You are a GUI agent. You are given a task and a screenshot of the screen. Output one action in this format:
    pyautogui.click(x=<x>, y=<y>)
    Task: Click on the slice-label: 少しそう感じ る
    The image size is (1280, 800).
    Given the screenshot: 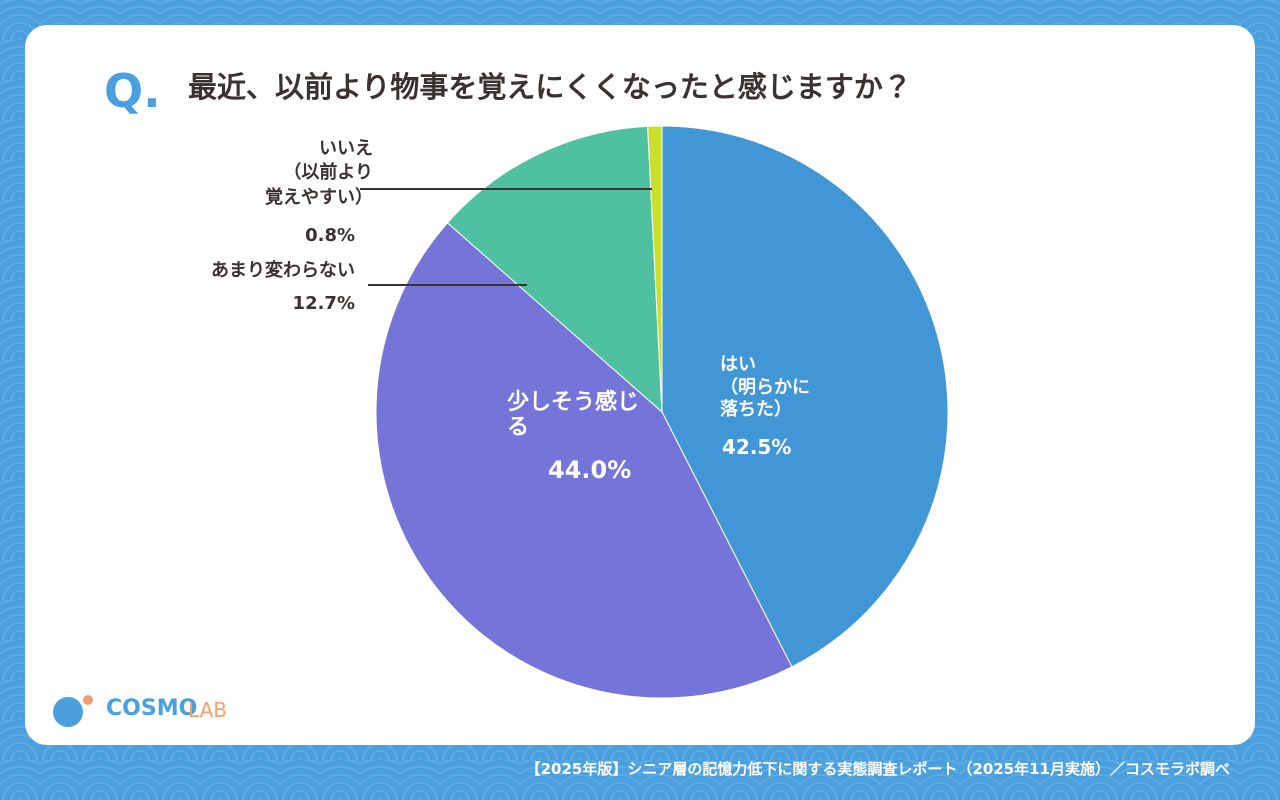 What is the action you would take?
    pyautogui.click(x=573, y=415)
    